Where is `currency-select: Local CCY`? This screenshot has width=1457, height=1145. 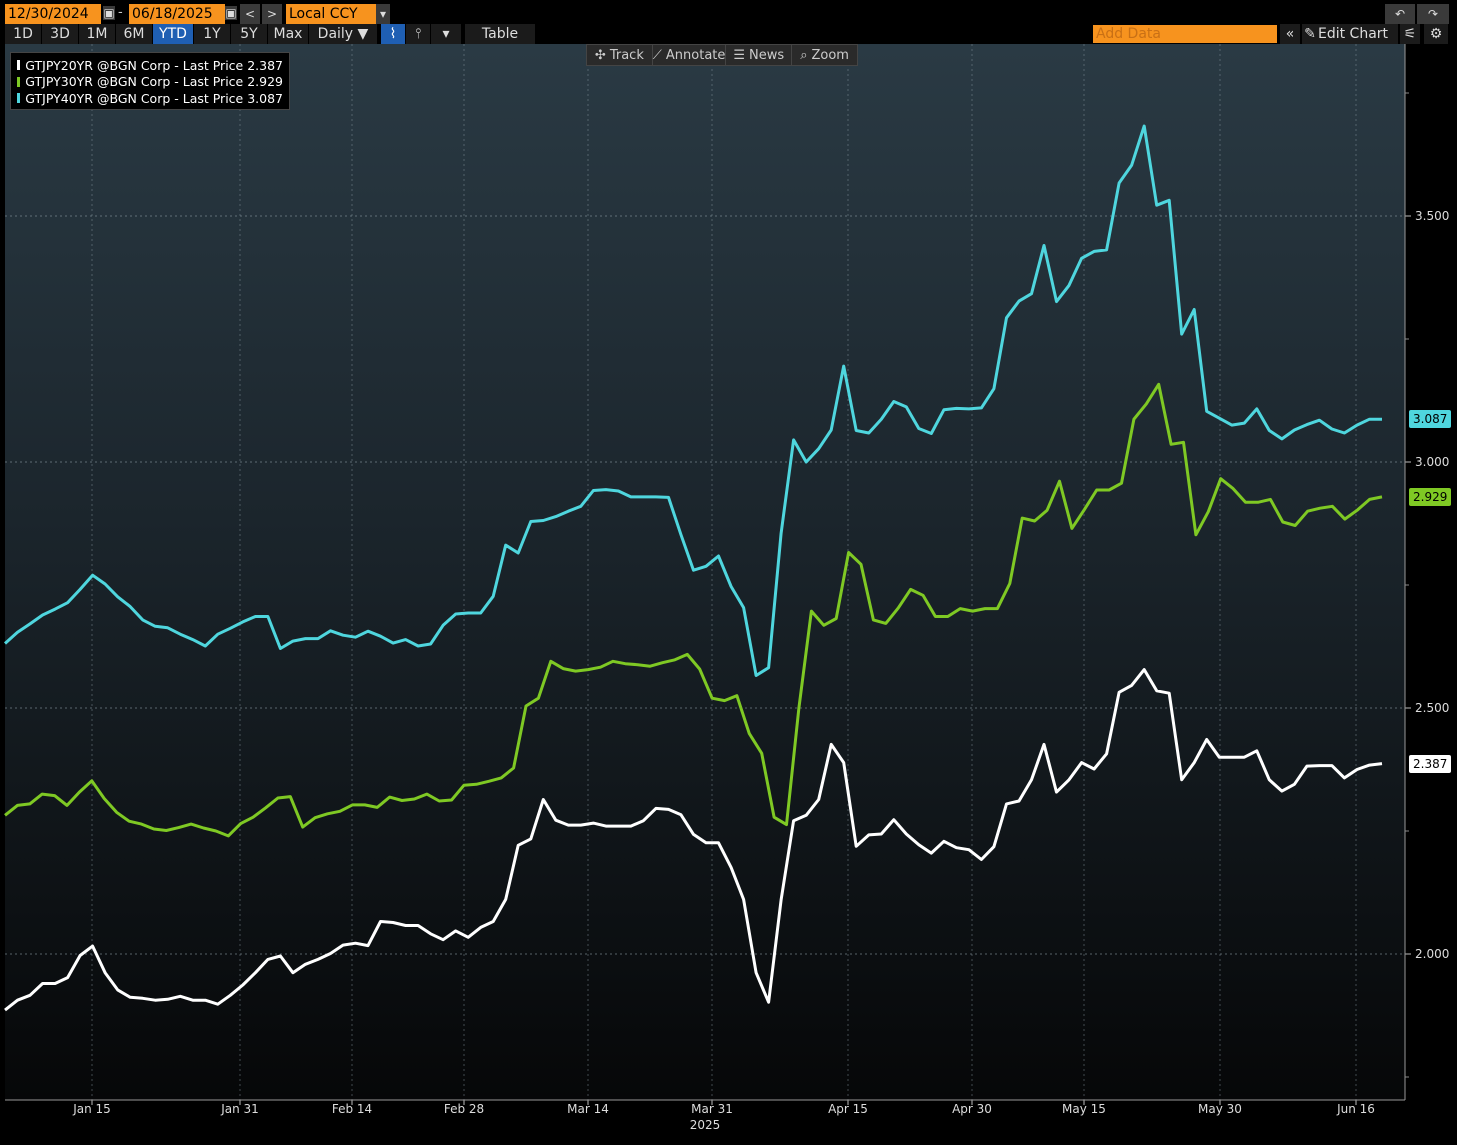 currency-select: Local CCY is located at coordinates (331, 14).